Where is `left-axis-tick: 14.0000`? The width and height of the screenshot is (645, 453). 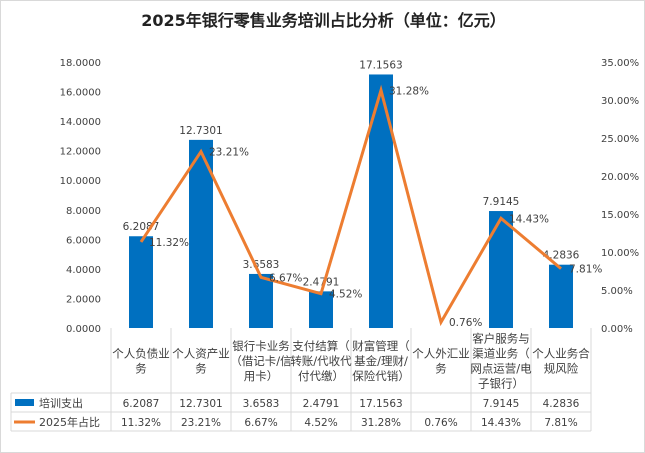
left-axis-tick: 14.0000 is located at coordinates (80, 122).